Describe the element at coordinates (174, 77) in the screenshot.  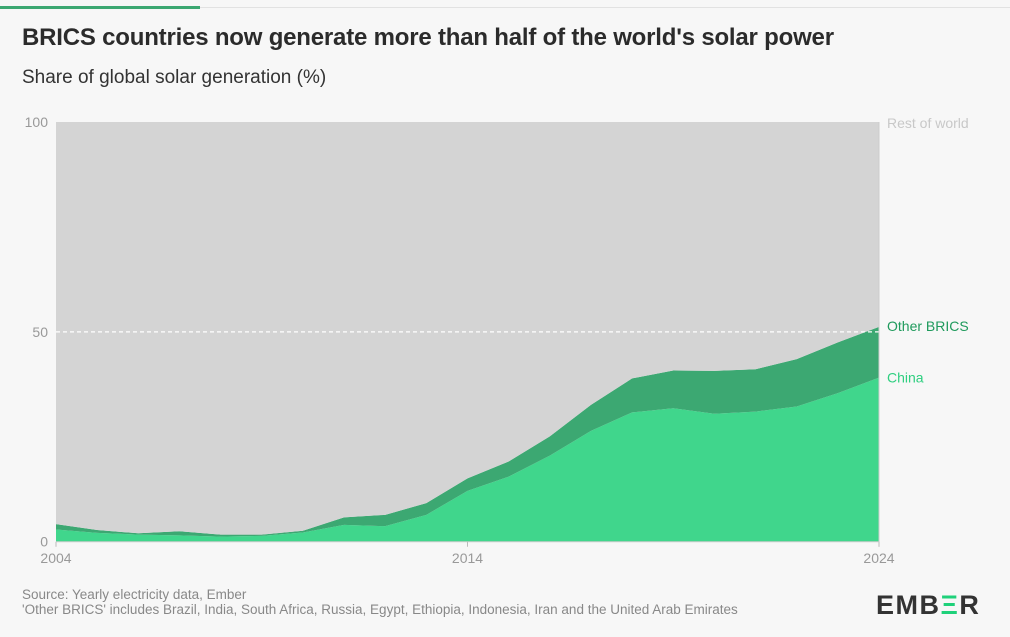
I see `chart-subtitle: Share of global solar generation (%)` at that location.